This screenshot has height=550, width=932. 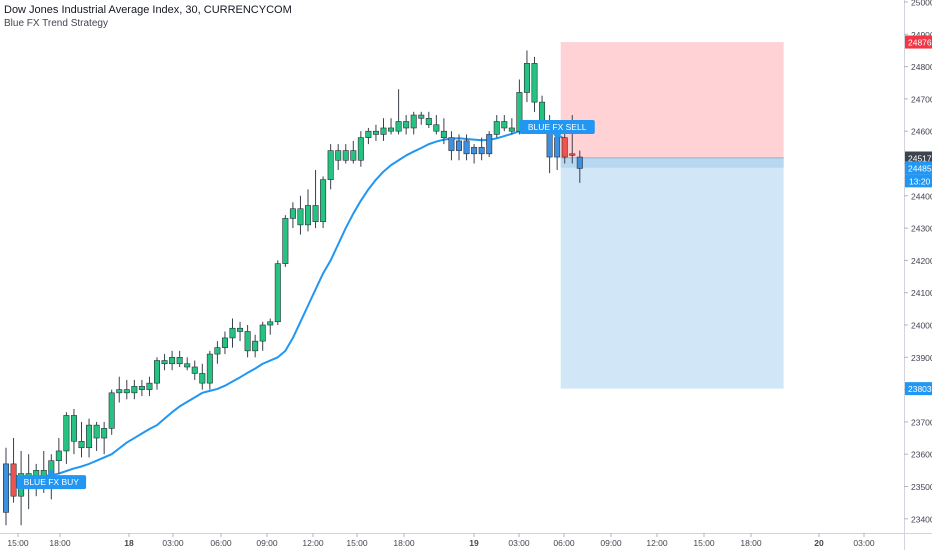 I want to click on time-tick-label: 15:00, so click(x=357, y=543).